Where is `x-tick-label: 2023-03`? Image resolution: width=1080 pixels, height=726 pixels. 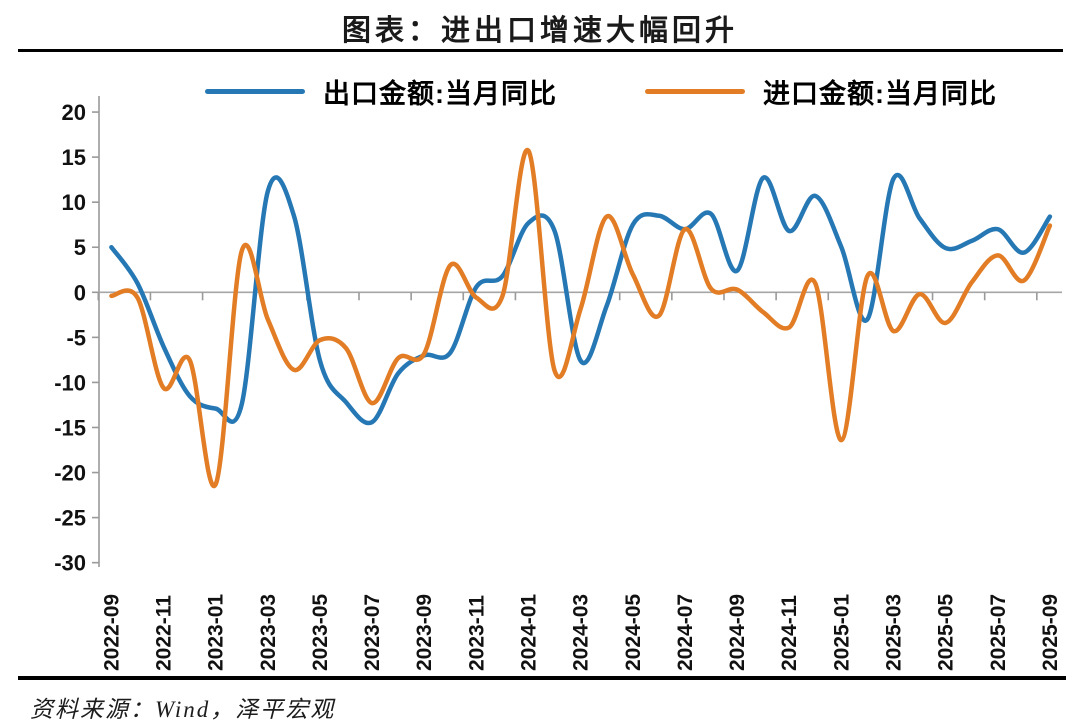
x-tick-label: 2023-03 is located at coordinates (268, 632).